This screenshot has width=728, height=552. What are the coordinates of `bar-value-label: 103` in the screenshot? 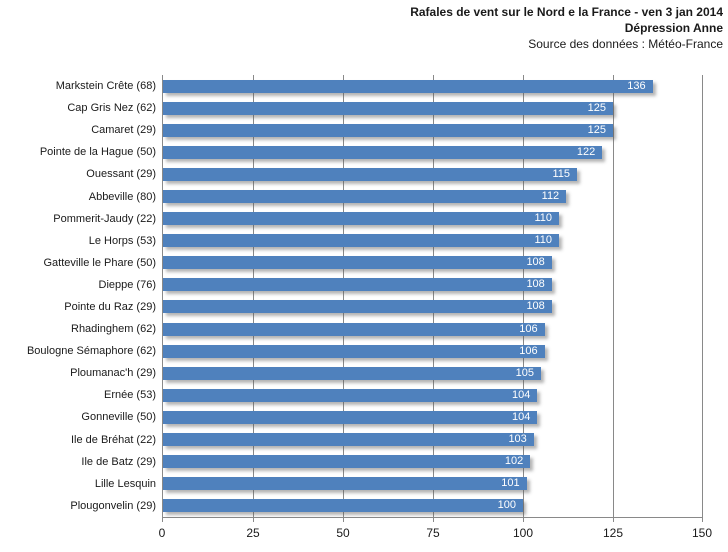 It's located at (517, 439).